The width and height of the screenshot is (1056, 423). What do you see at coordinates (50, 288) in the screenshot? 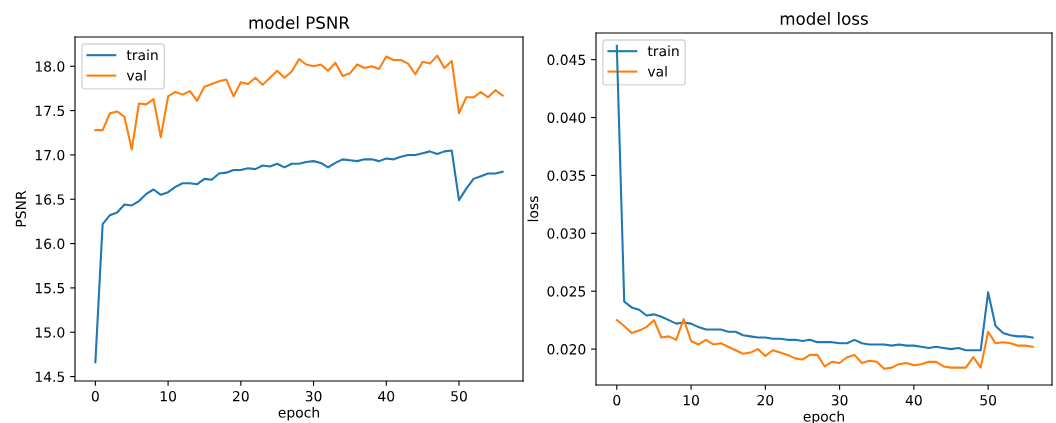
I see `y-tick-label: 15.5` at bounding box center [50, 288].